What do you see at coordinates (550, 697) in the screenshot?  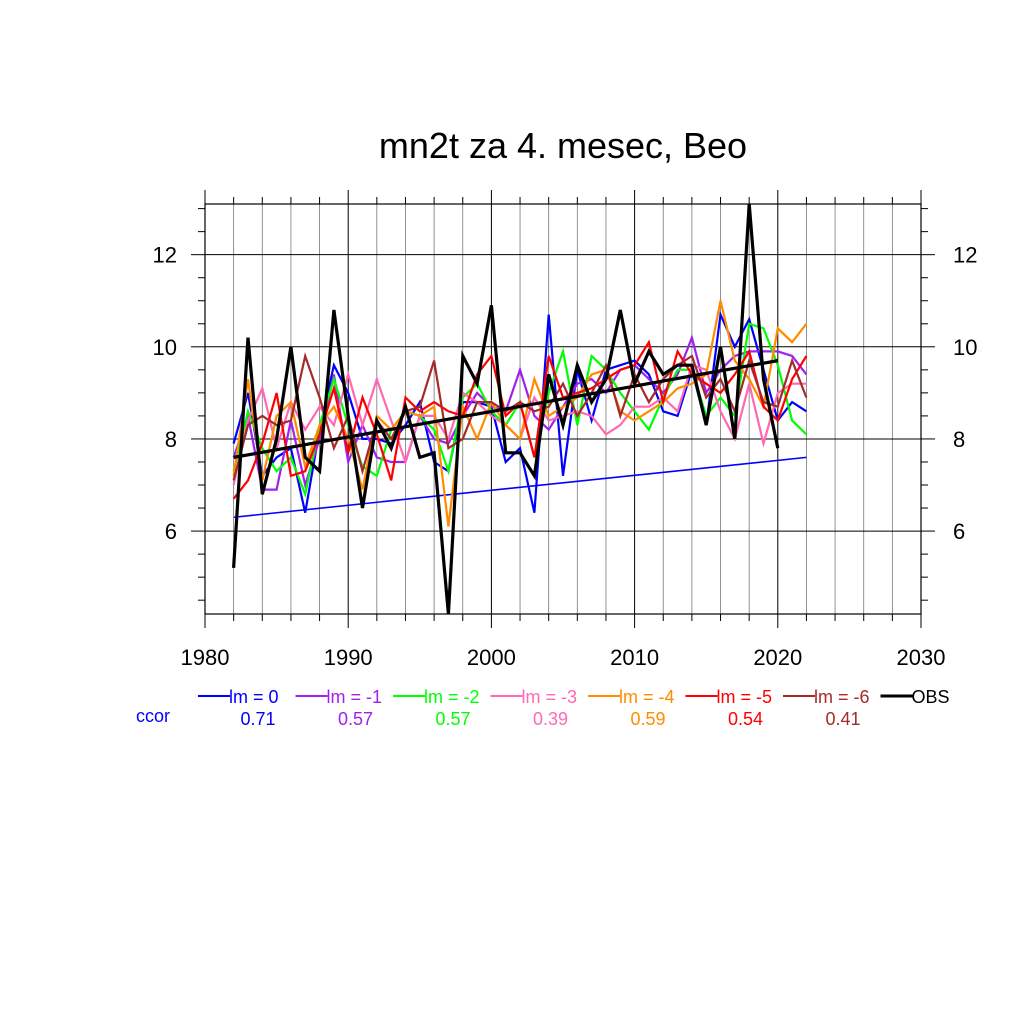 I see `legend-label-3: lm = -3` at bounding box center [550, 697].